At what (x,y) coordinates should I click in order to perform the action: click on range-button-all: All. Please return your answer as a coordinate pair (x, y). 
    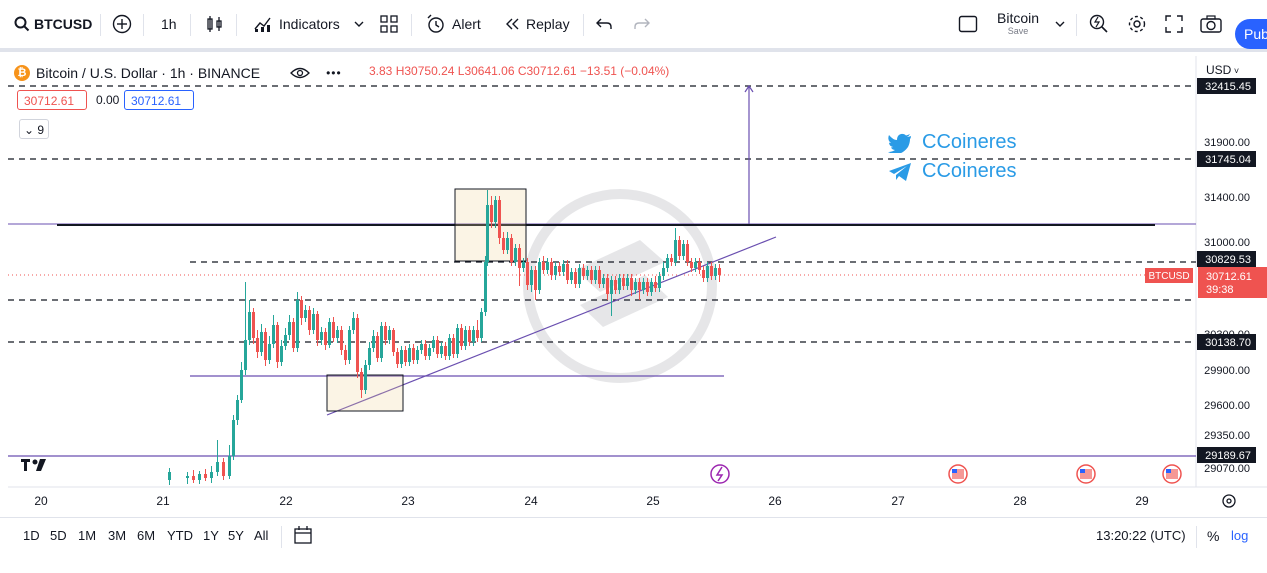
    Looking at the image, I should click on (261, 535).